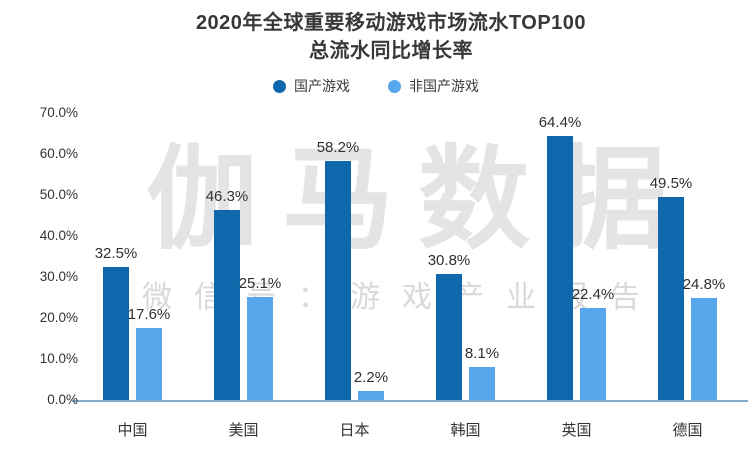 The image size is (752, 449). Describe the element at coordinates (391, 51) in the screenshot. I see `chart-title-line2: 总流水同比增长率` at that location.